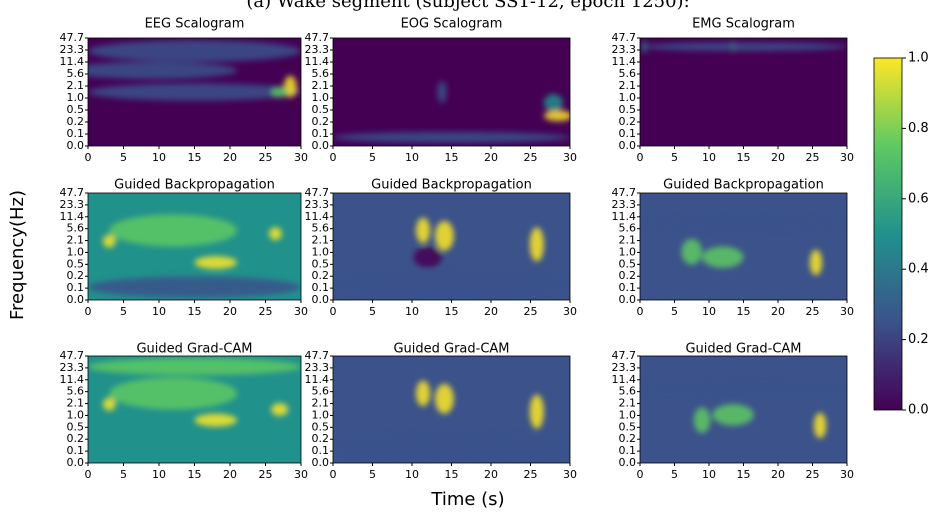  What do you see at coordinates (918, 339) in the screenshot?
I see `colorbar-tick-label: 0.2` at bounding box center [918, 339].